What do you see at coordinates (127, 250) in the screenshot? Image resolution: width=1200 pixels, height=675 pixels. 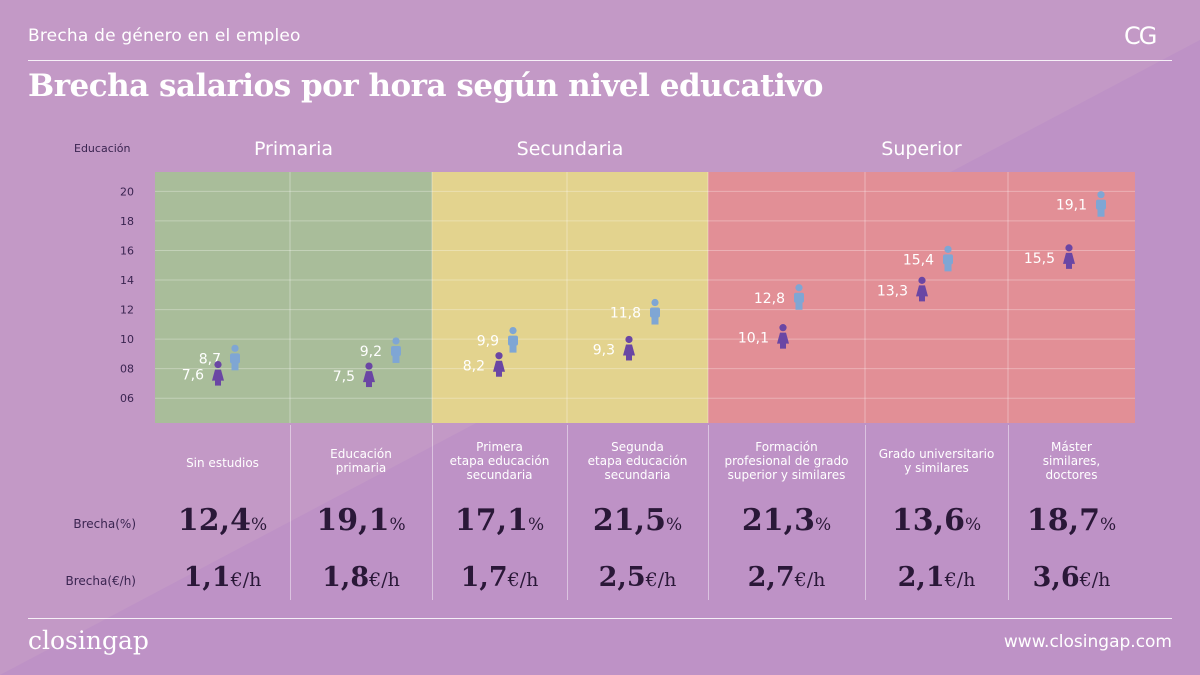 I see `y-tick-label: 16` at bounding box center [127, 250].